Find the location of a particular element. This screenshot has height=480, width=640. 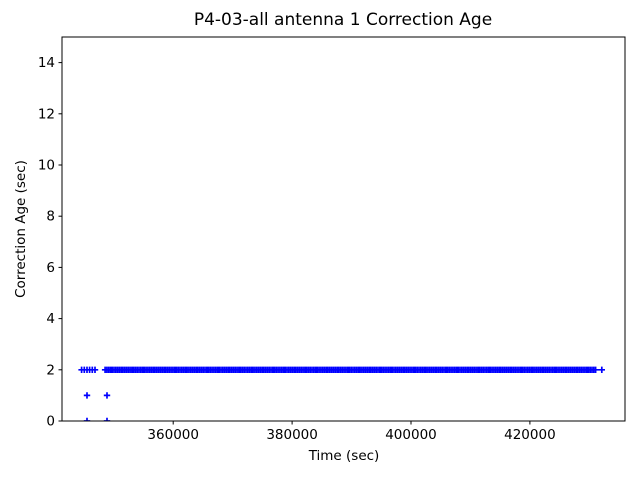

x-axis-label: Time (sec) is located at coordinates (344, 456).